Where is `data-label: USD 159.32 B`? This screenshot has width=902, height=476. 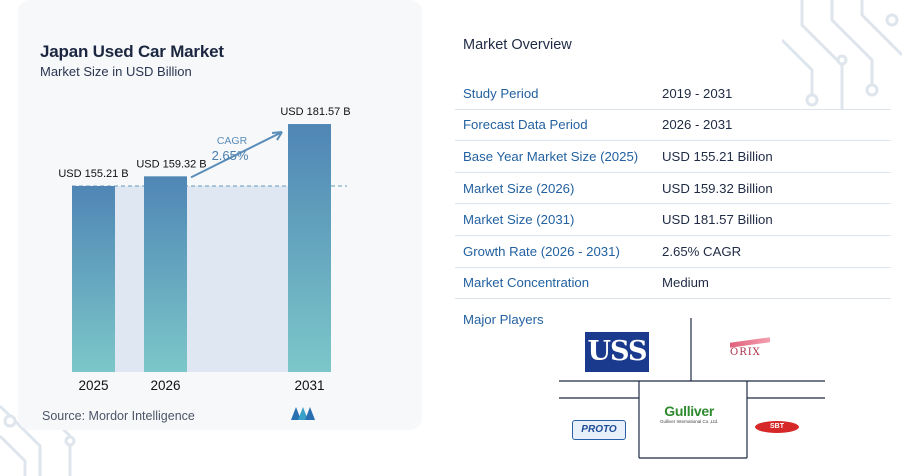 data-label: USD 159.32 B is located at coordinates (171, 164).